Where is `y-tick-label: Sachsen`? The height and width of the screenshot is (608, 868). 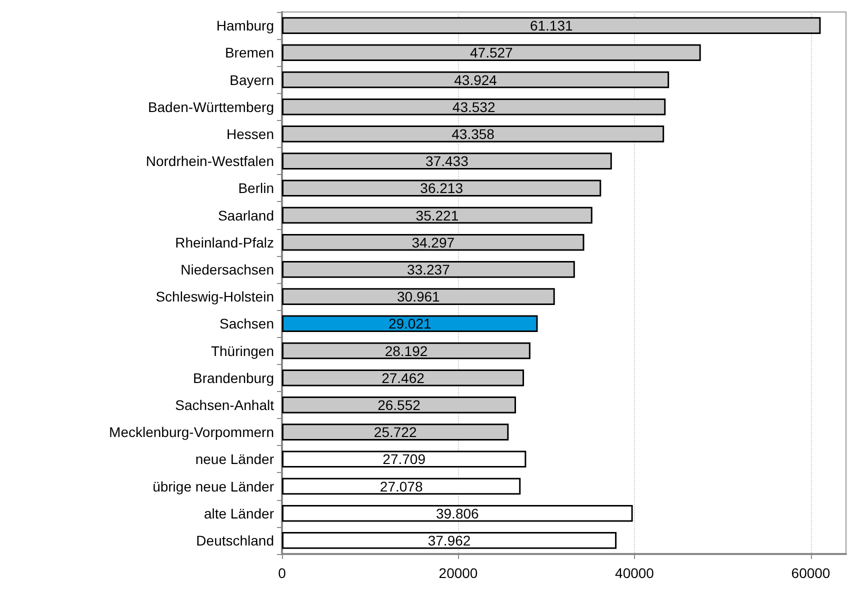 y-tick-label: Sachsen is located at coordinates (247, 324).